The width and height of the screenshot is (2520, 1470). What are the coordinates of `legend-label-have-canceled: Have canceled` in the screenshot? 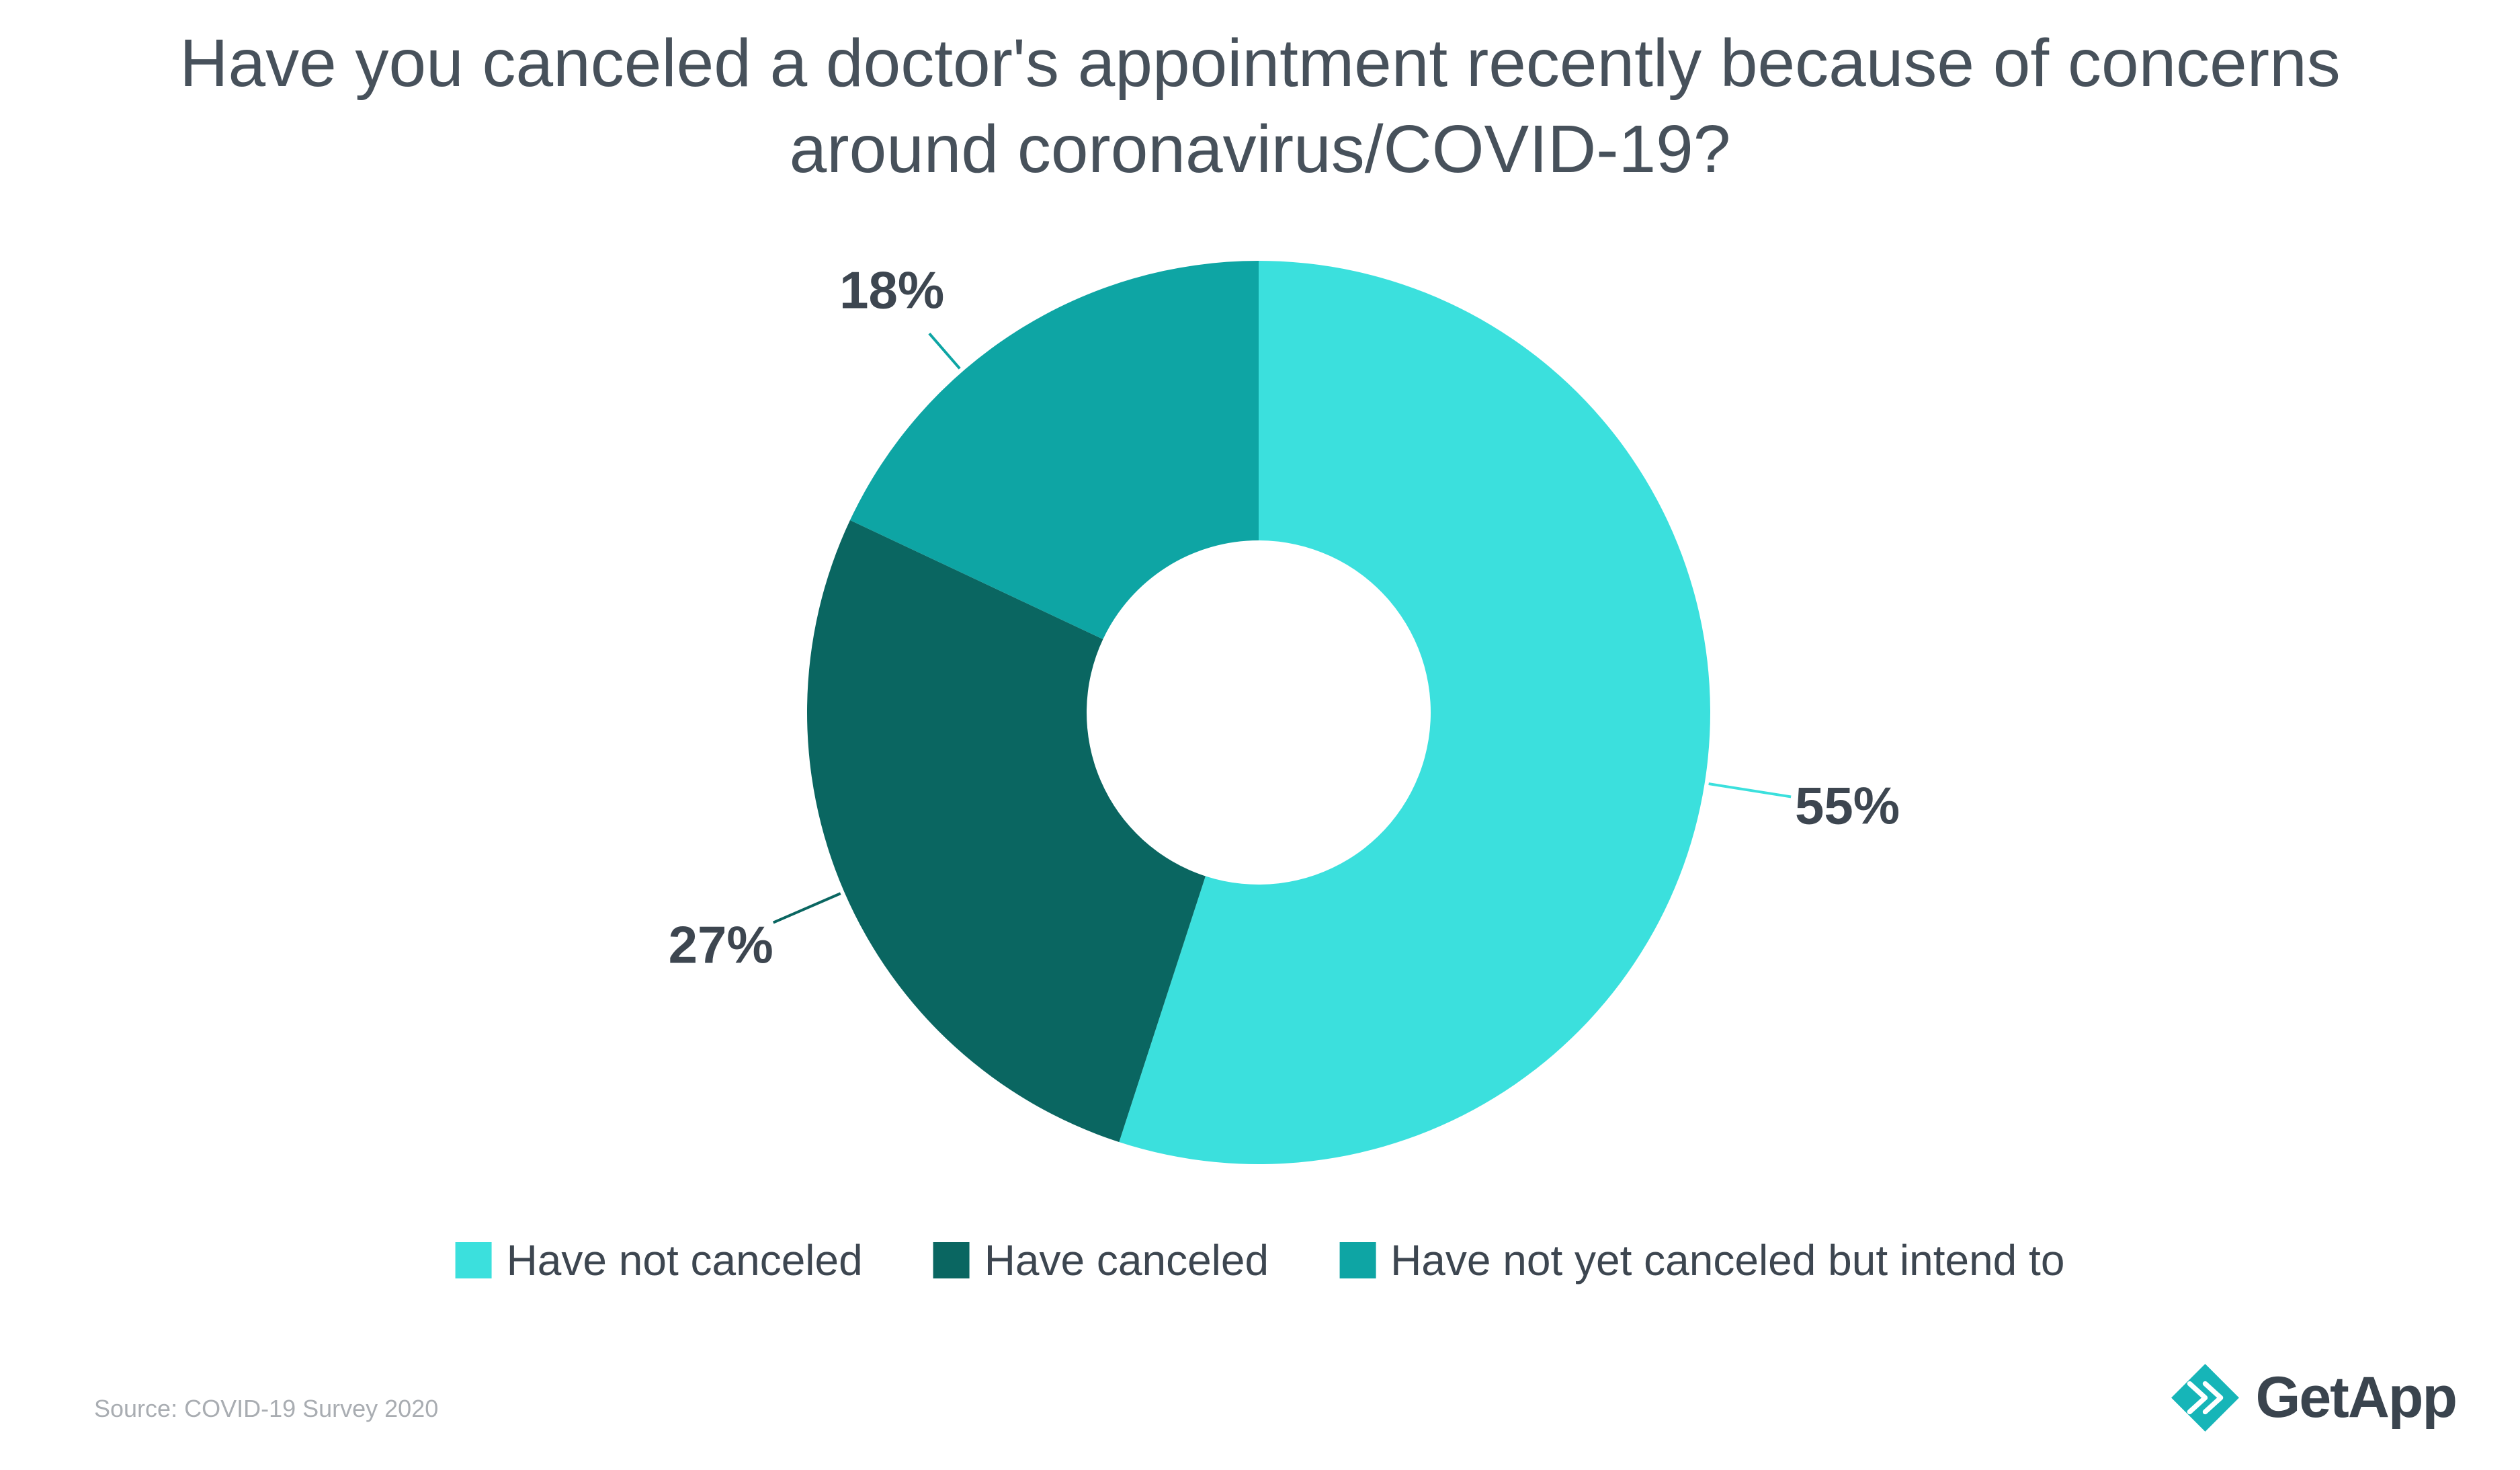 It's located at (1126, 1260).